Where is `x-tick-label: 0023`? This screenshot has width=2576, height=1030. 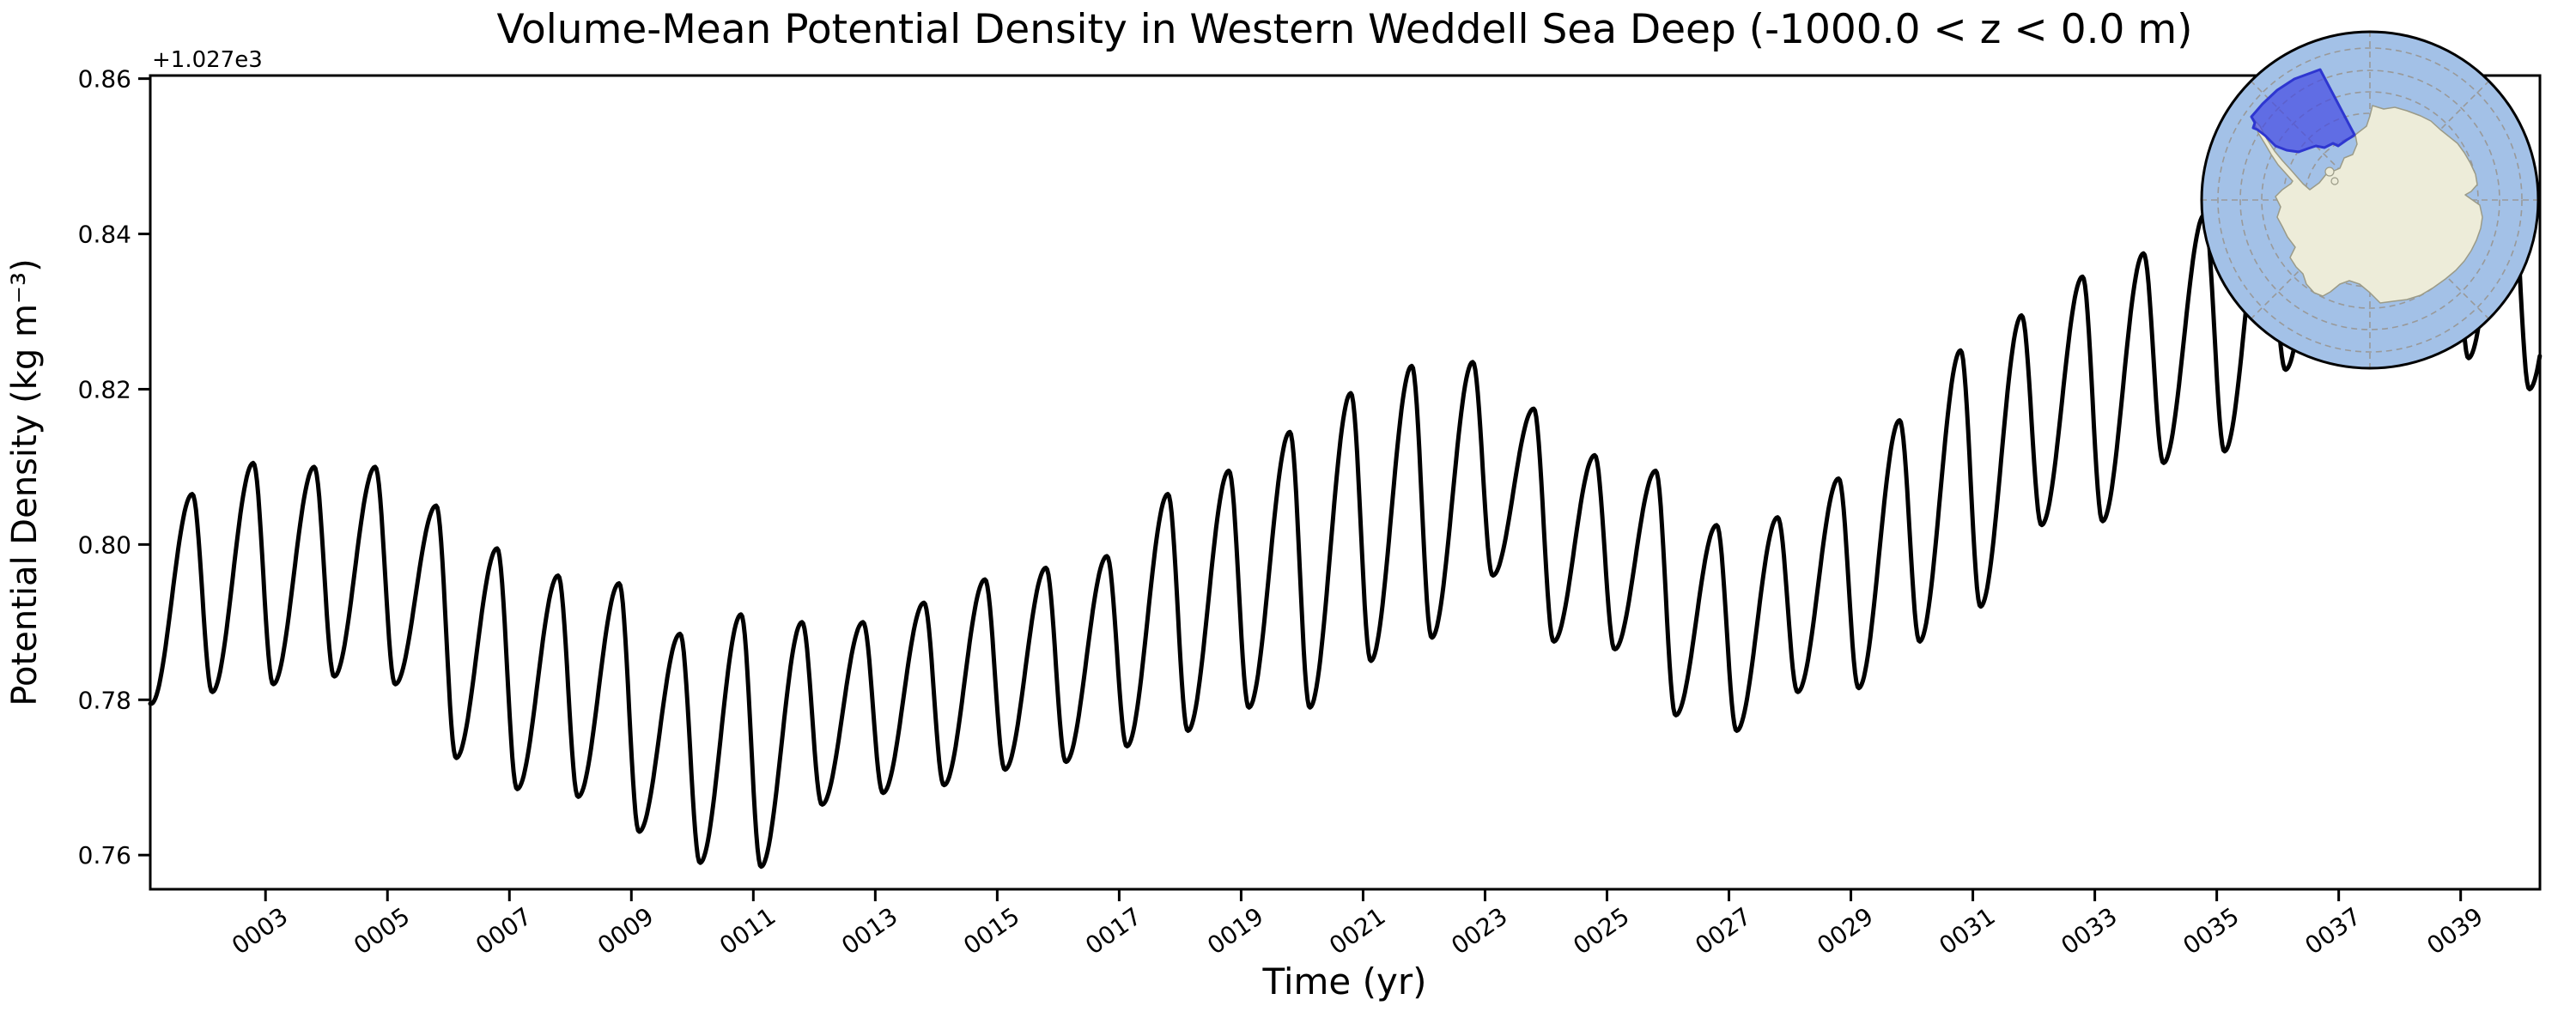
x-tick-label: 0023 is located at coordinates (1479, 931).